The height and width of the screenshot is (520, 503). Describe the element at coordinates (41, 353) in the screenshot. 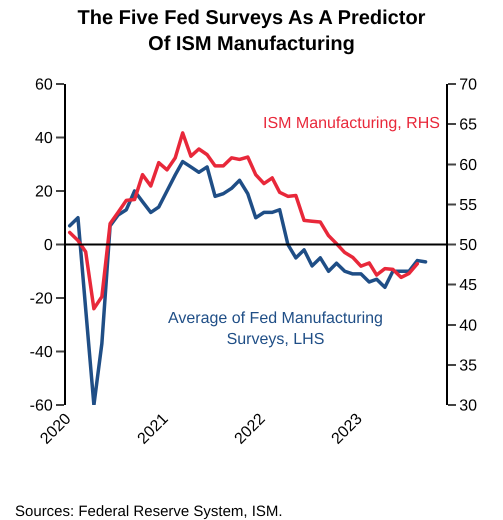

I see `y-tick-label: -40` at that location.